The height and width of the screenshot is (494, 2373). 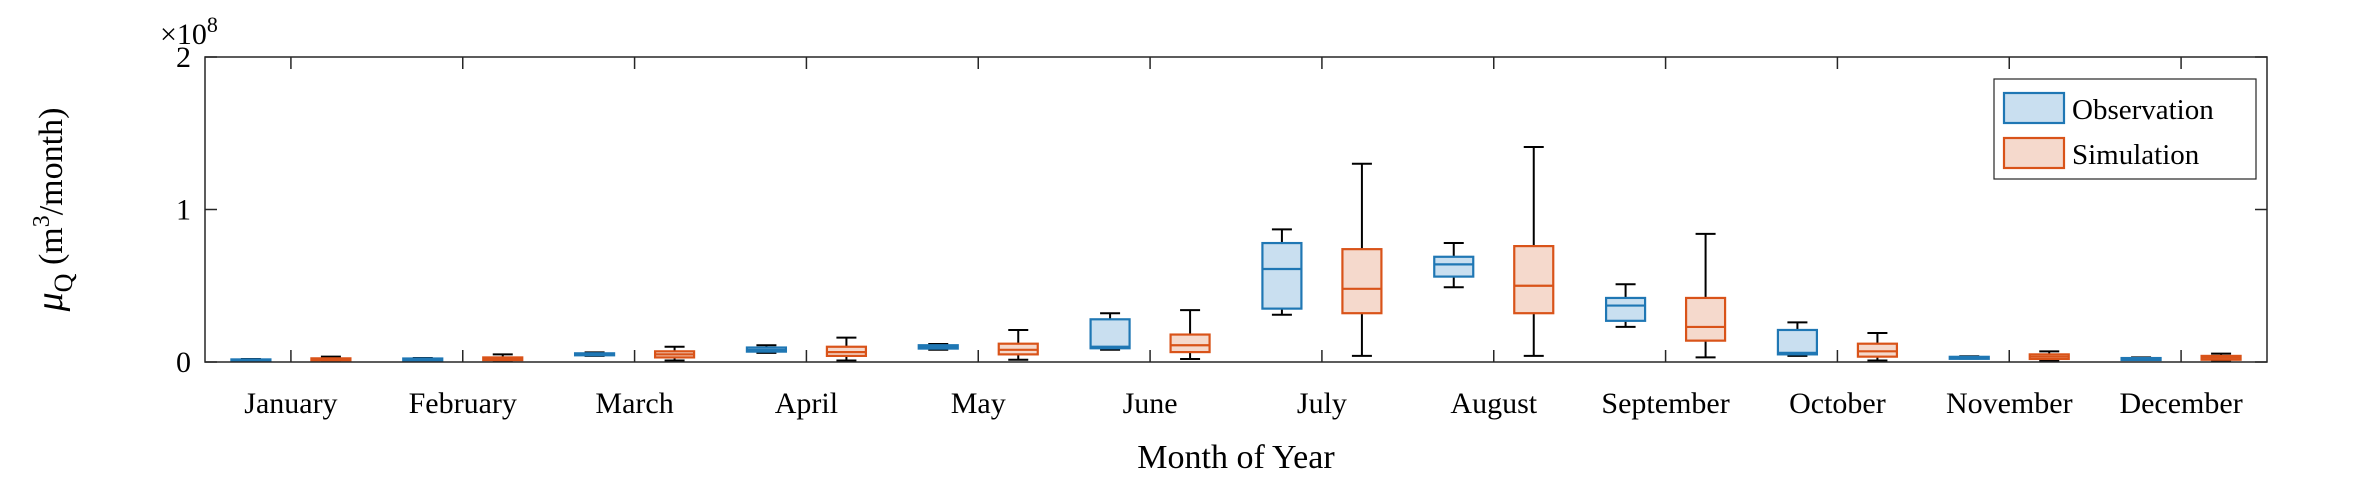 I want to click on y-label-pre: (m, so click(x=51, y=250).